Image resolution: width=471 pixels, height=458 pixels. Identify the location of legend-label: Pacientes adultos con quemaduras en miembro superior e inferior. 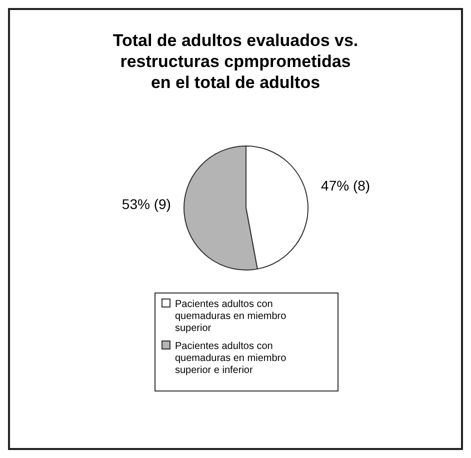
(231, 358).